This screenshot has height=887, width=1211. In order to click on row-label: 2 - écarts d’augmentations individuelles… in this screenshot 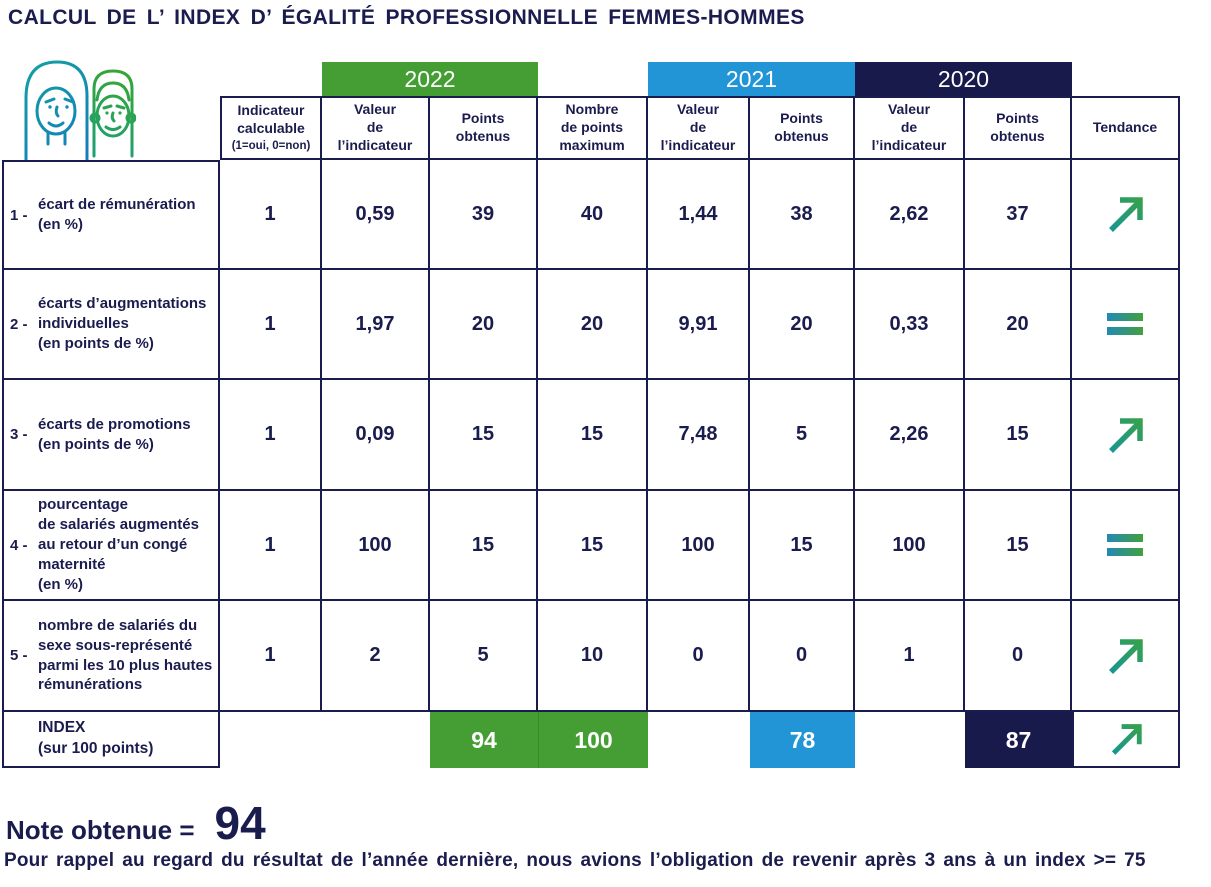, I will do `click(111, 325)`.